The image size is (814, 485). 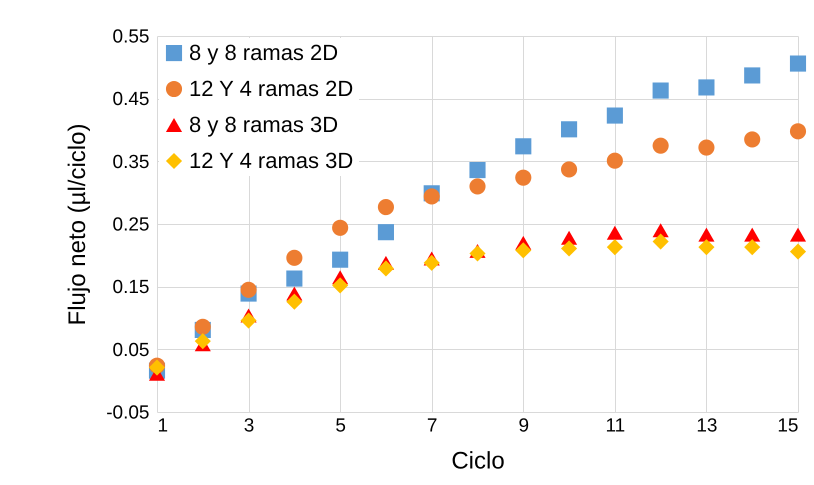 I want to click on x-tick-label: 1, so click(x=163, y=426).